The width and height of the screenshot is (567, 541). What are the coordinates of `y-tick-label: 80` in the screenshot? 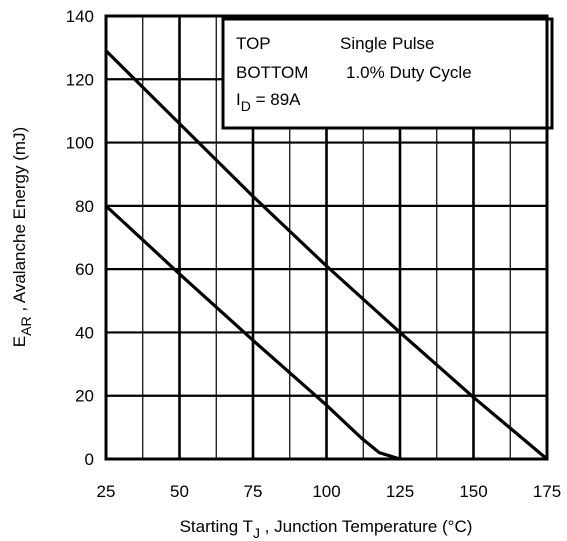 It's located at (84, 206).